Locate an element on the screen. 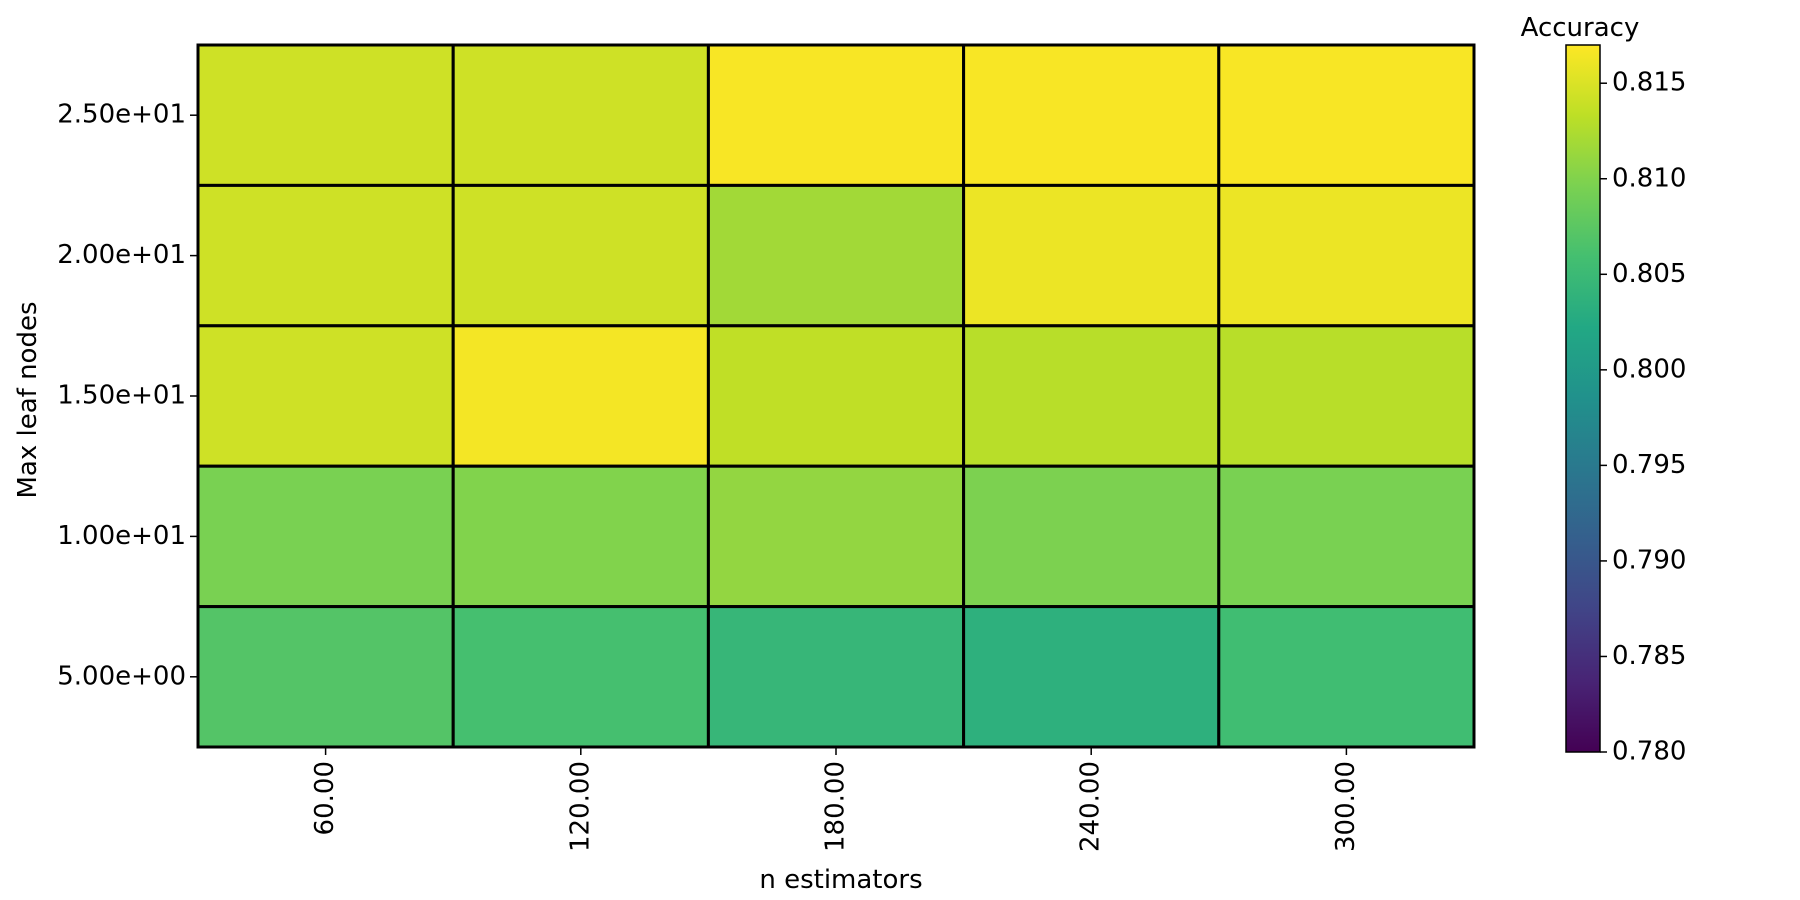 This screenshot has height=900, width=1800. y-tick-label: 2.50e+01 is located at coordinates (121, 115).